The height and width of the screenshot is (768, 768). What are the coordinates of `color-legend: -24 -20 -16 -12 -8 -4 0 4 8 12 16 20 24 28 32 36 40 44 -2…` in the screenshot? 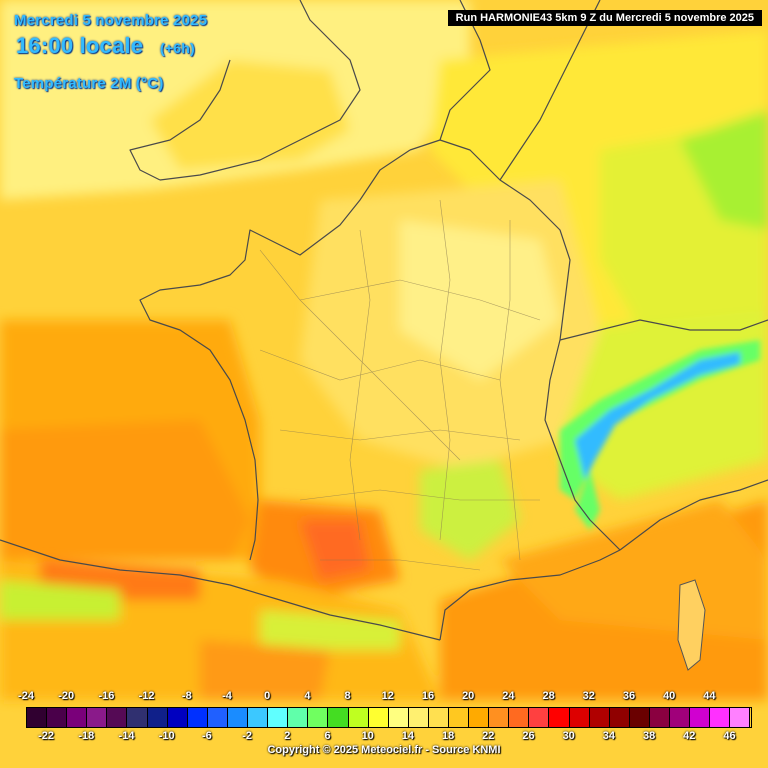 It's located at (384, 729).